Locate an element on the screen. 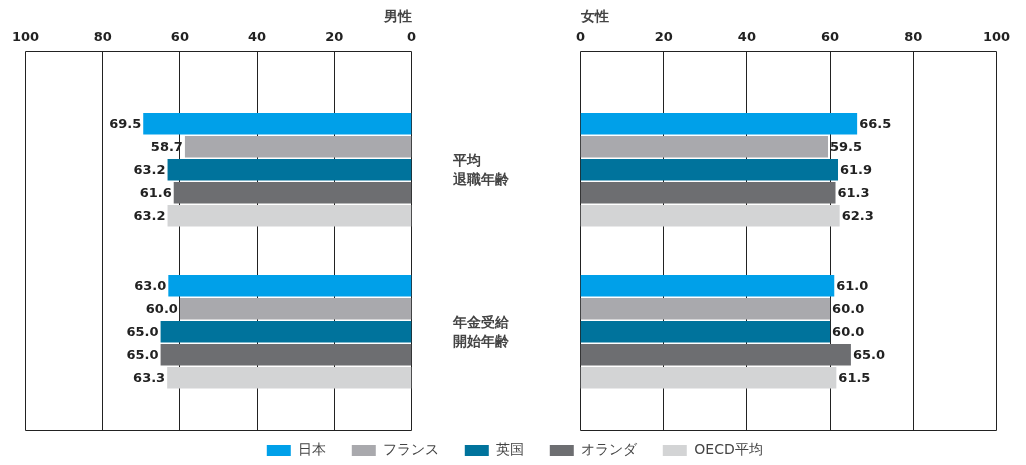 The width and height of the screenshot is (1026, 465). data-label: 63.0 is located at coordinates (150, 286).